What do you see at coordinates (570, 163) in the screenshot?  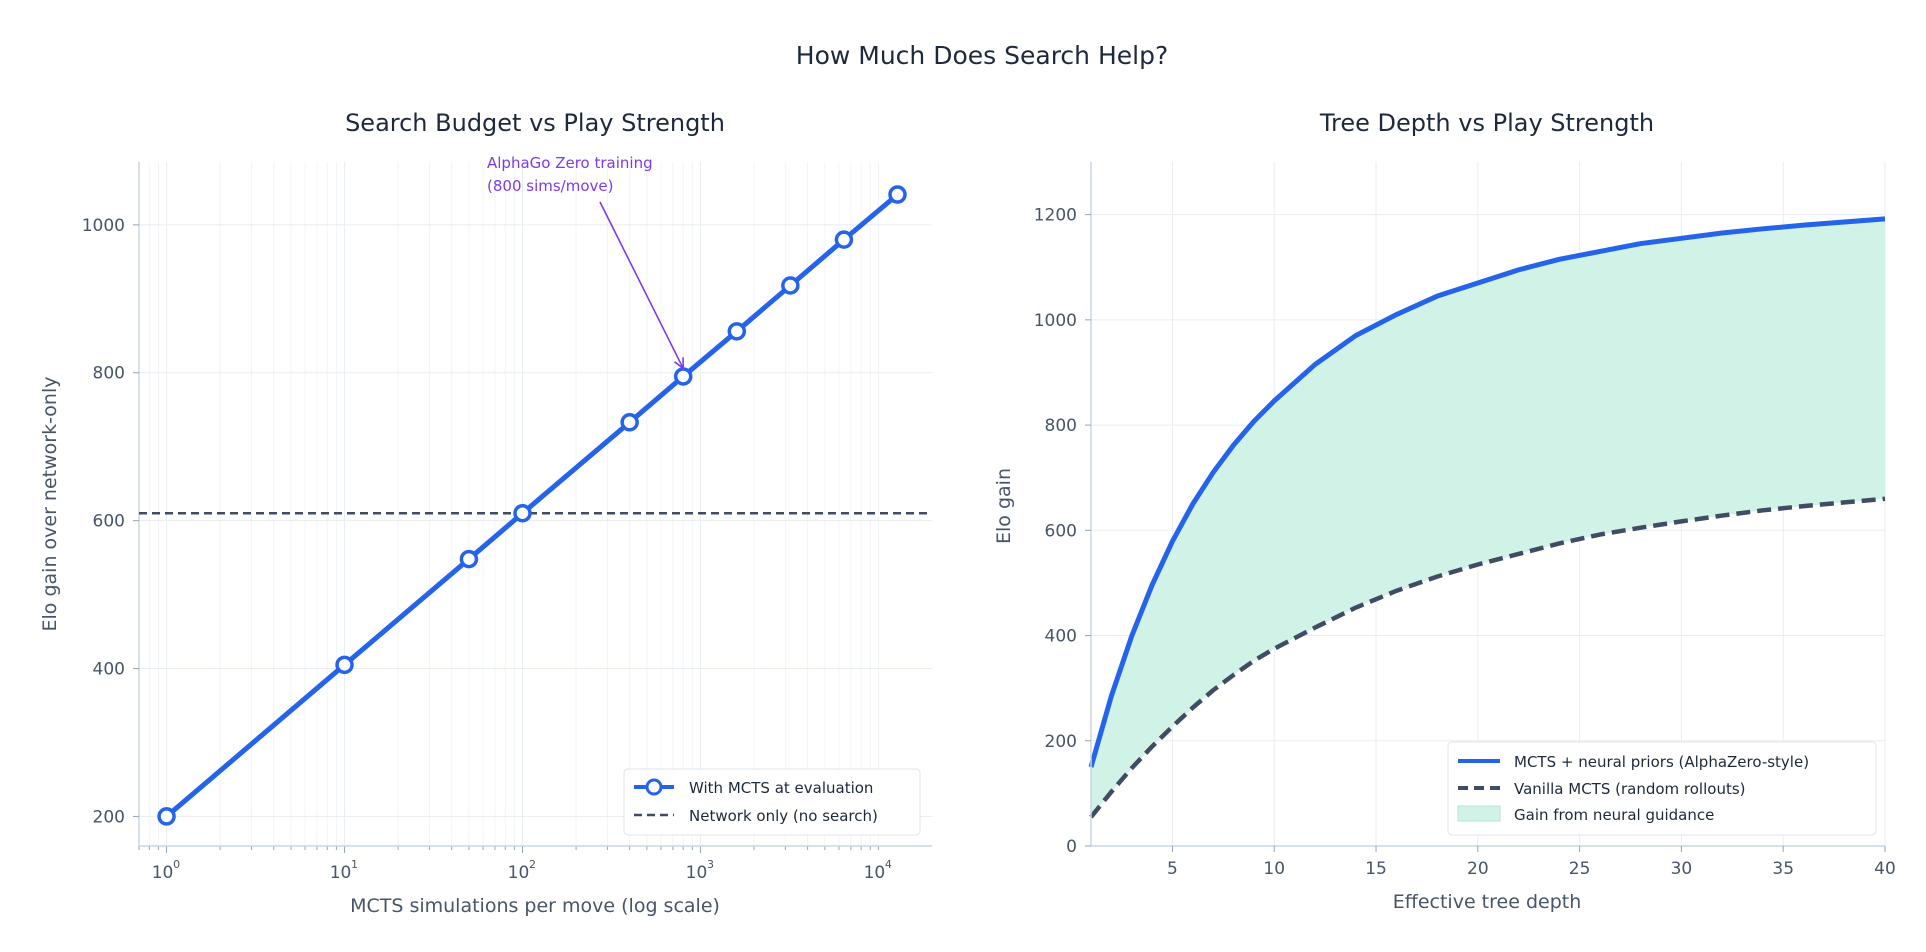 I see `annotation-line-1: AlphaGo Zero training` at bounding box center [570, 163].